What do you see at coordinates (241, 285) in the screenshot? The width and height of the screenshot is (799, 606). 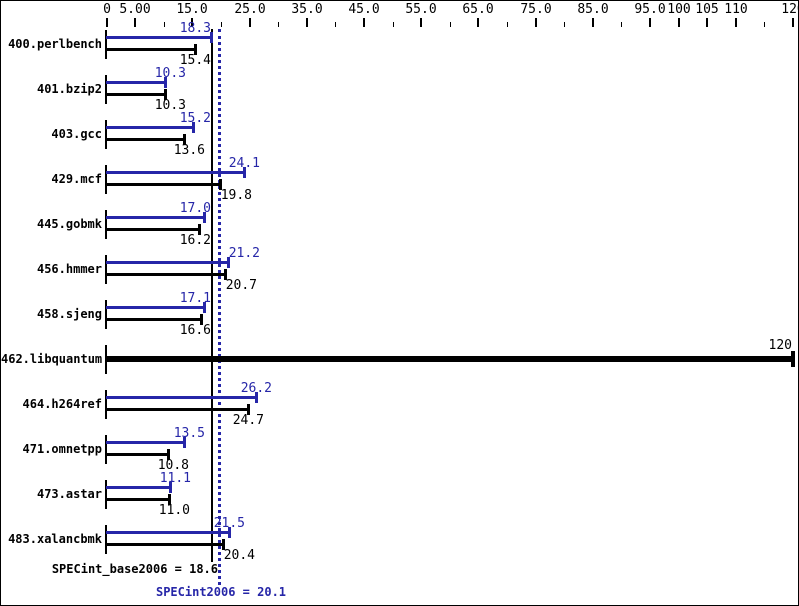 I see `base-value-label: 20.7` at bounding box center [241, 285].